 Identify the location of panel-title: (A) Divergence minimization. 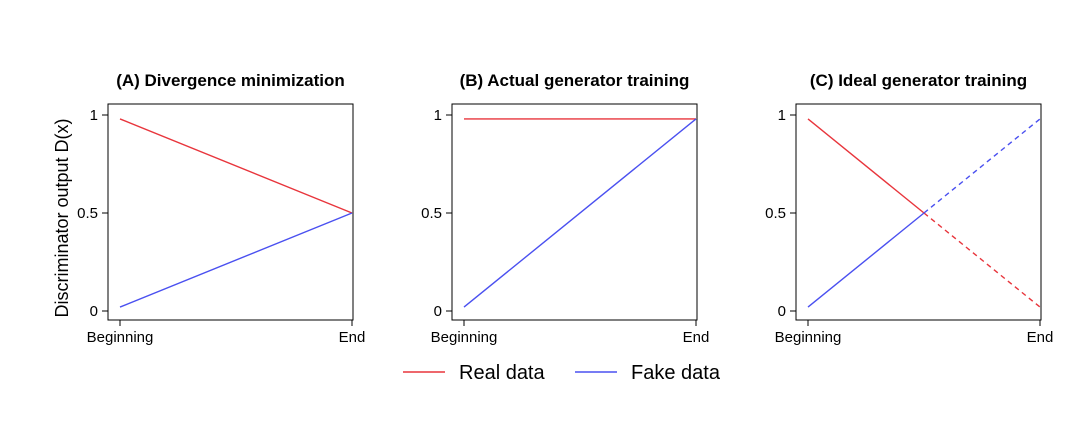
(230, 80).